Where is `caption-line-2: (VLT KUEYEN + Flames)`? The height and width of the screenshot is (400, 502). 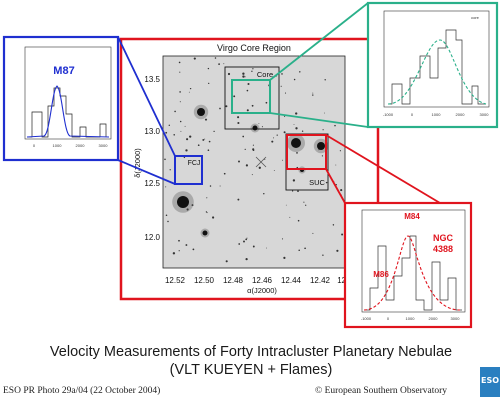
caption-line-2: (VLT KUEYEN + Flames) is located at coordinates (251, 370).